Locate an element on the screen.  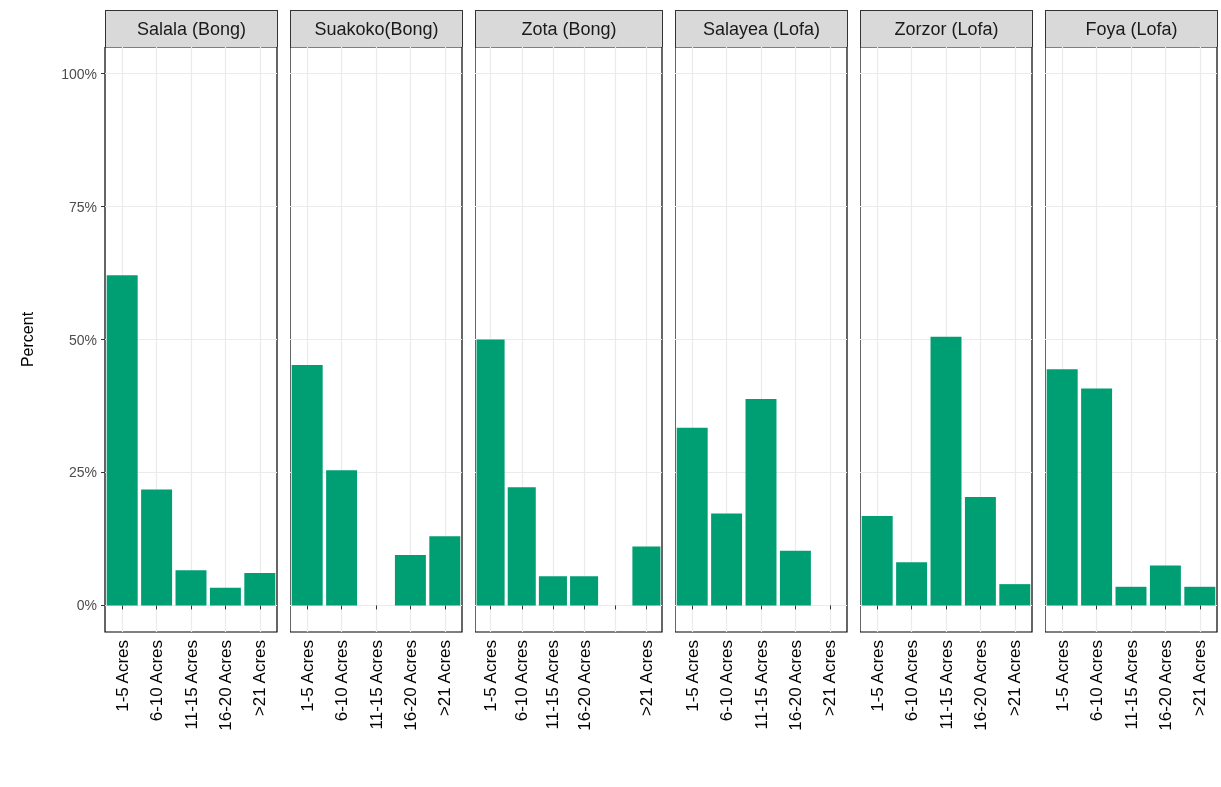
chart-title: Salala (Bong) is located at coordinates (191, 28).